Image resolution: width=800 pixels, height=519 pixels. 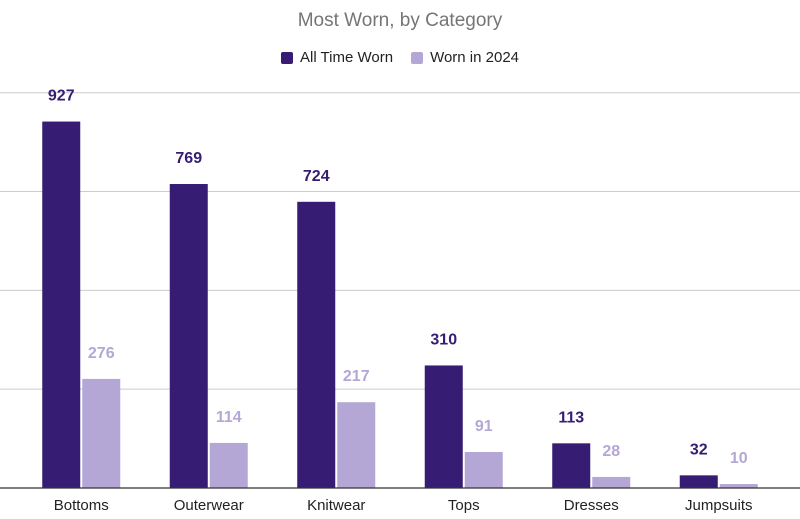 I want to click on value-label-outerwear-worn-2024: 114, so click(x=229, y=417).